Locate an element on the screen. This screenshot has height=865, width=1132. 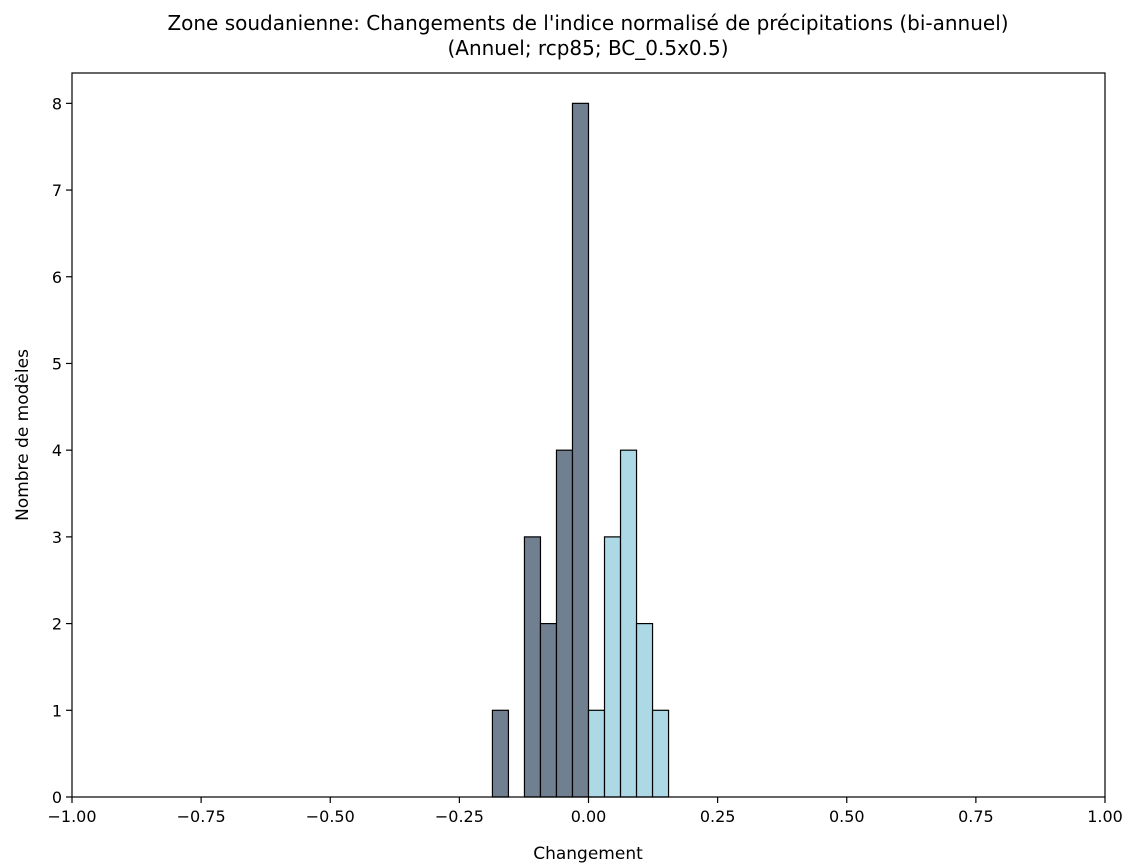
x-tick-label: 0.50 is located at coordinates (847, 816).